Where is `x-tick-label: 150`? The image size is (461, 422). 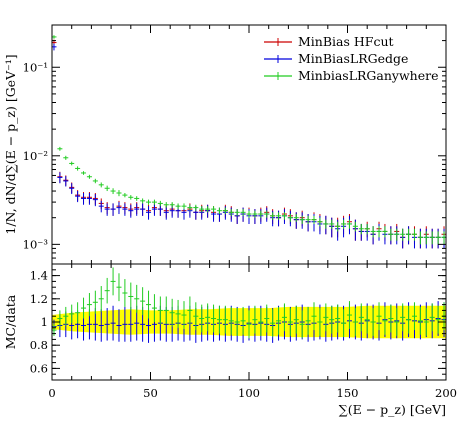
x-tick-label: 150 is located at coordinates (348, 393).